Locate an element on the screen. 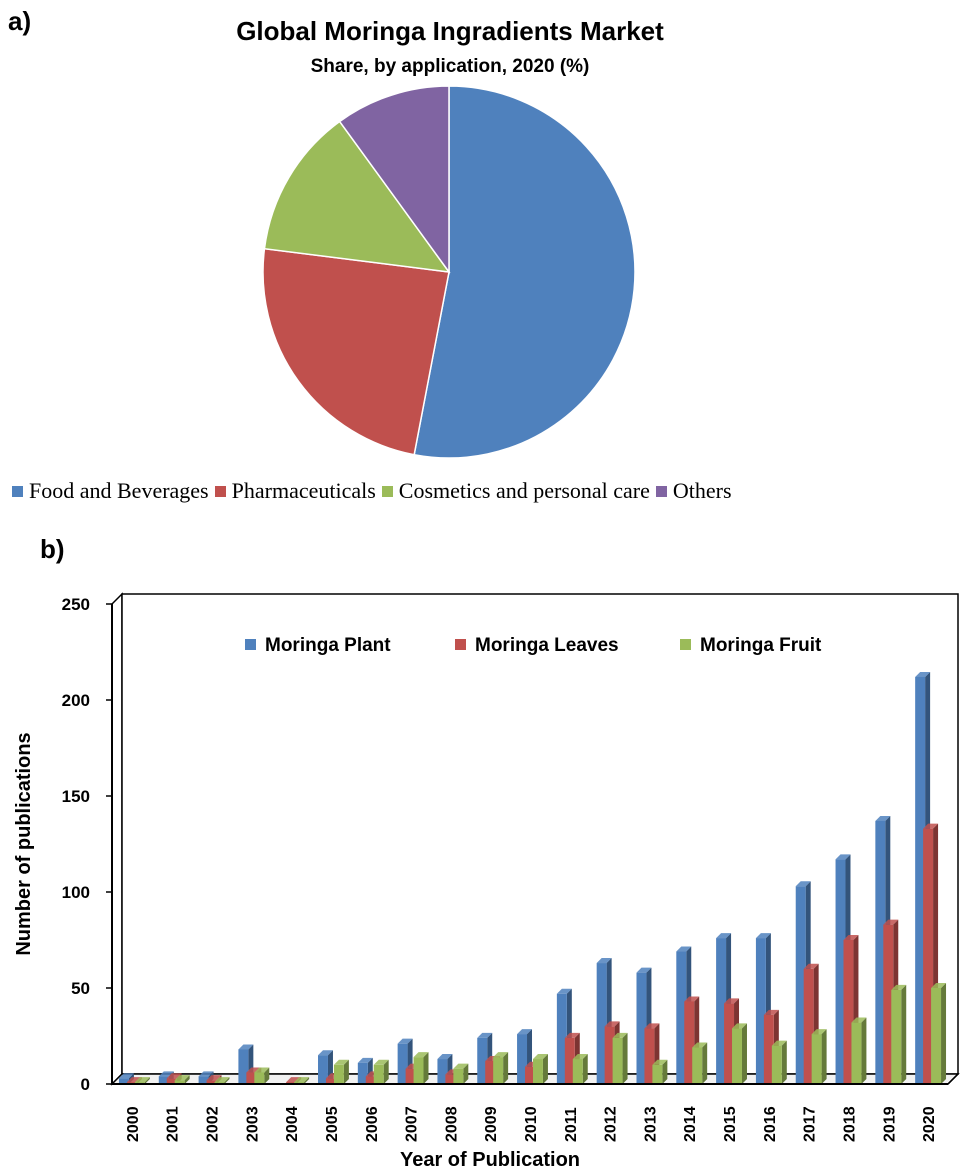 Image resolution: width=970 pixels, height=1172 pixels. x-tick-label: 2010 is located at coordinates (531, 1124).